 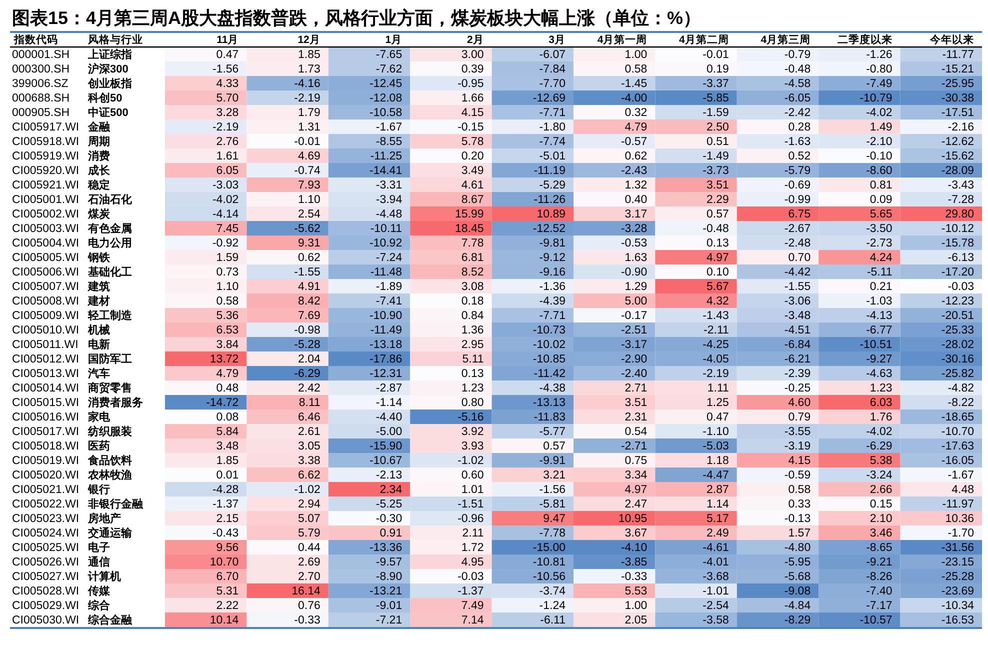 I want to click on data-label: 1.00, so click(x=636, y=606).